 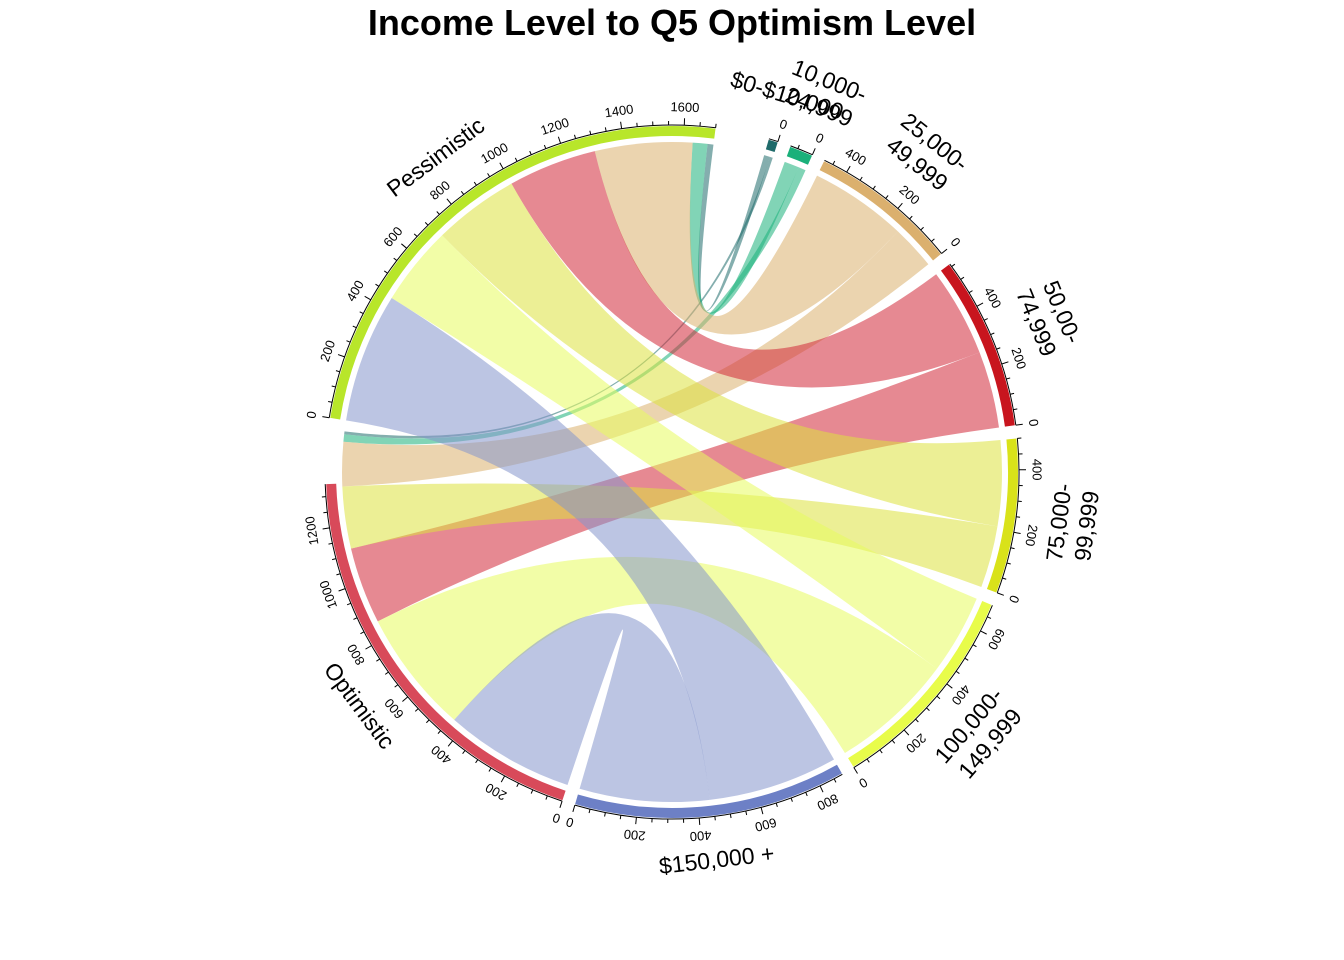 What do you see at coordinates (708, 796) in the screenshot?
I see `sector-axis-150k` at bounding box center [708, 796].